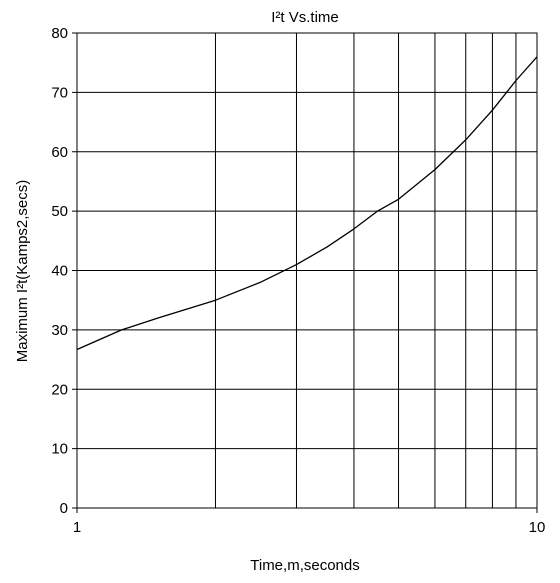  I want to click on y-axis-ticks: 0 10 20 30 40 50 60 70 80, so click(64, 271).